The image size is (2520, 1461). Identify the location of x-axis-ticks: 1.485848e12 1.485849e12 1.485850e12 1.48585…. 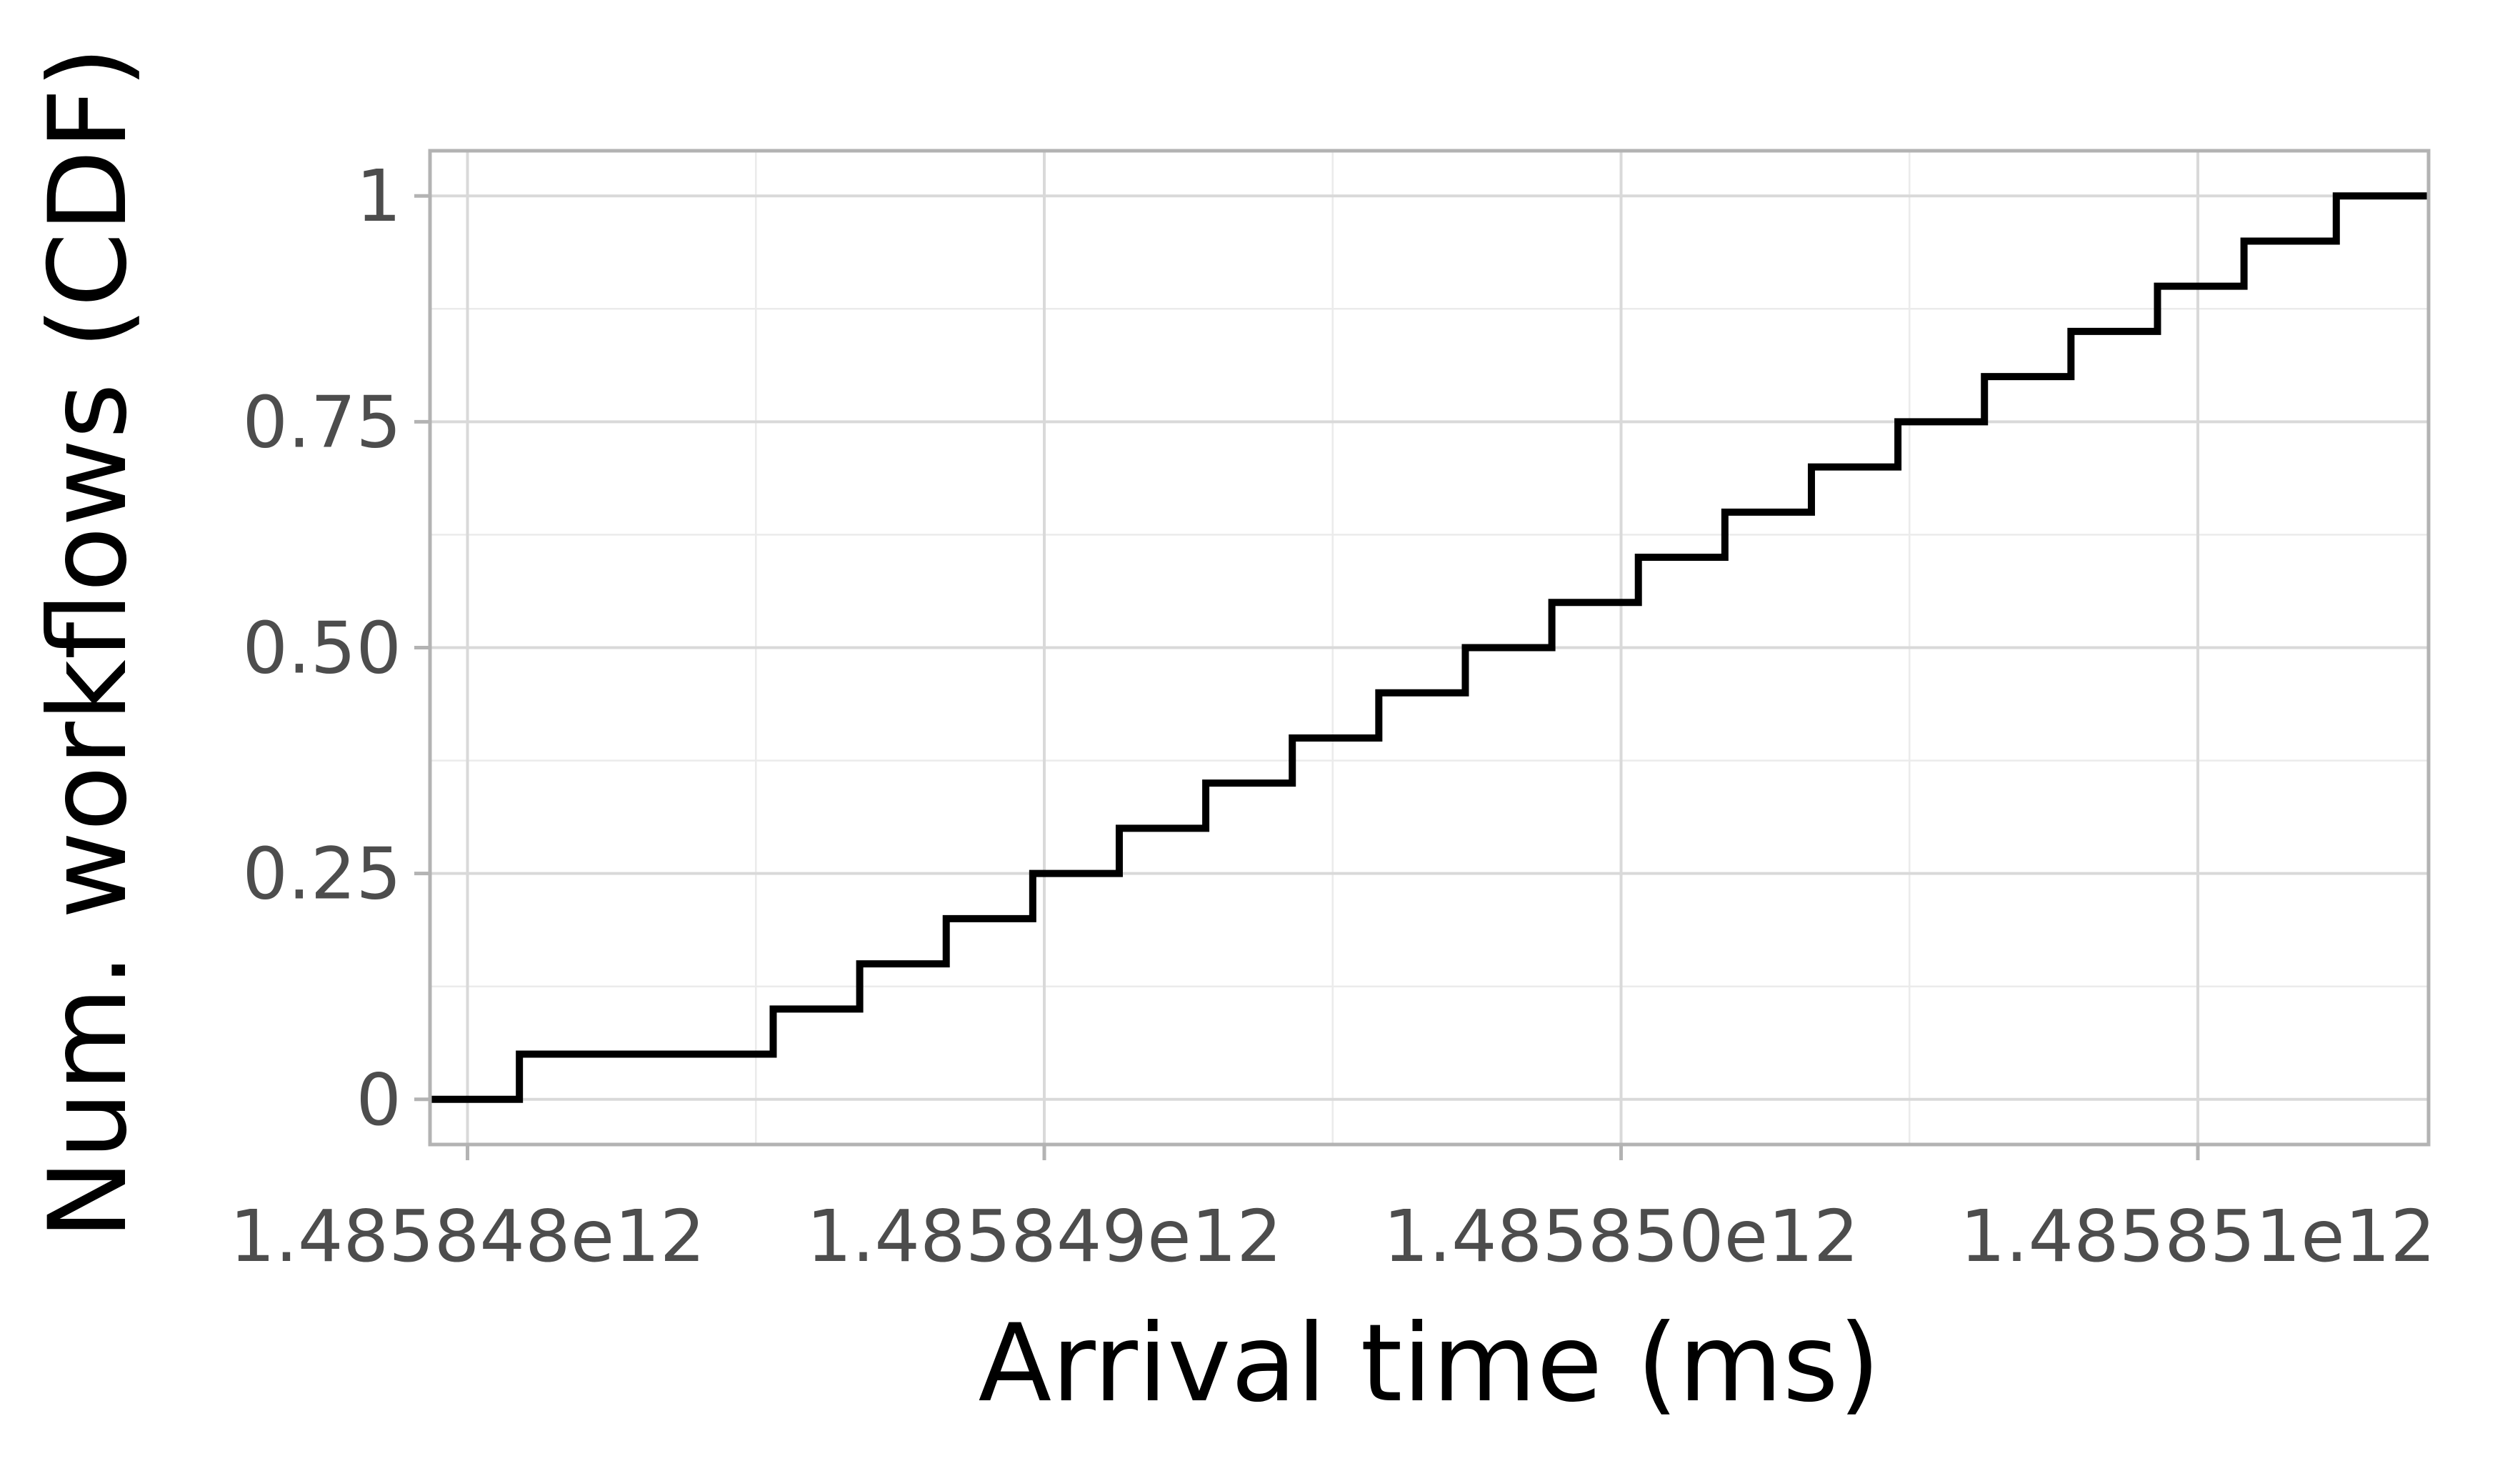
(1333, 1211).